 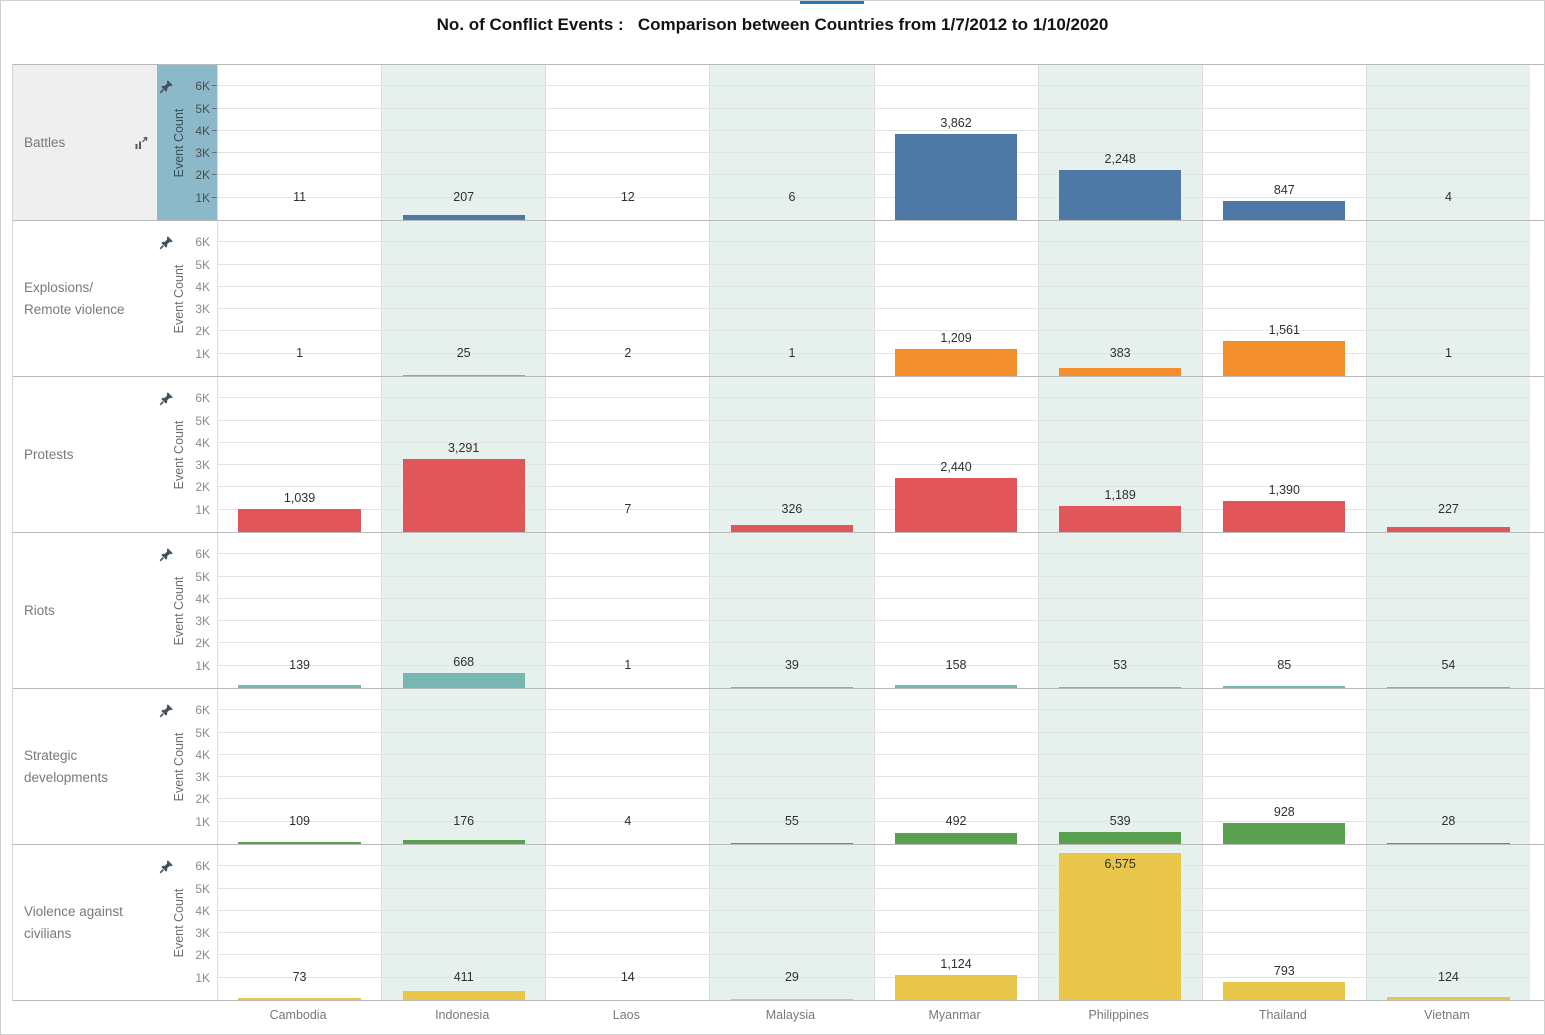 I want to click on bar-value-label: 139, so click(x=299, y=665).